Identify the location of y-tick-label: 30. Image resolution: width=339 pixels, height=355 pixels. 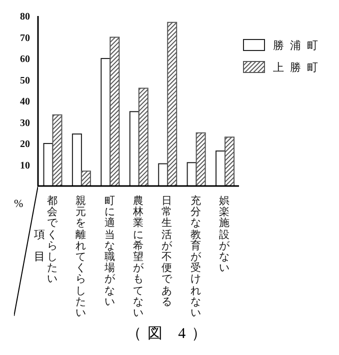
(25, 123).